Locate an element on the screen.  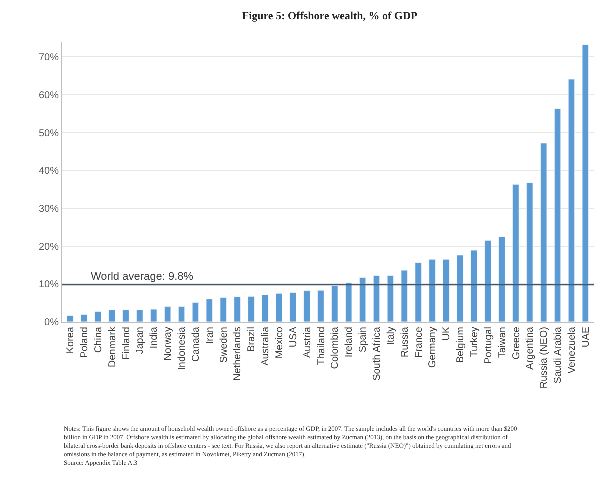
x-tick-label: Italy is located at coordinates (391, 336).